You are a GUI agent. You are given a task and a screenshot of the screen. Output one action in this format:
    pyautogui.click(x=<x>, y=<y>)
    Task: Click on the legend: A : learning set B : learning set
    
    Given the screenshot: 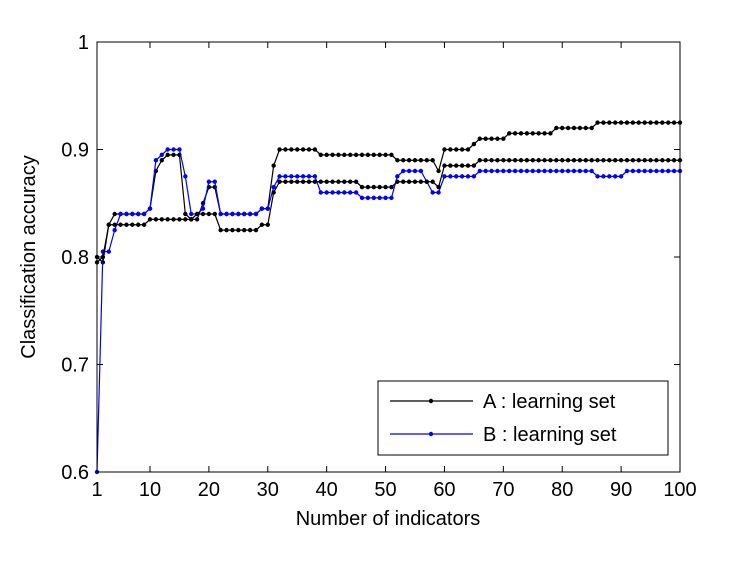 What is the action you would take?
    pyautogui.click(x=523, y=418)
    